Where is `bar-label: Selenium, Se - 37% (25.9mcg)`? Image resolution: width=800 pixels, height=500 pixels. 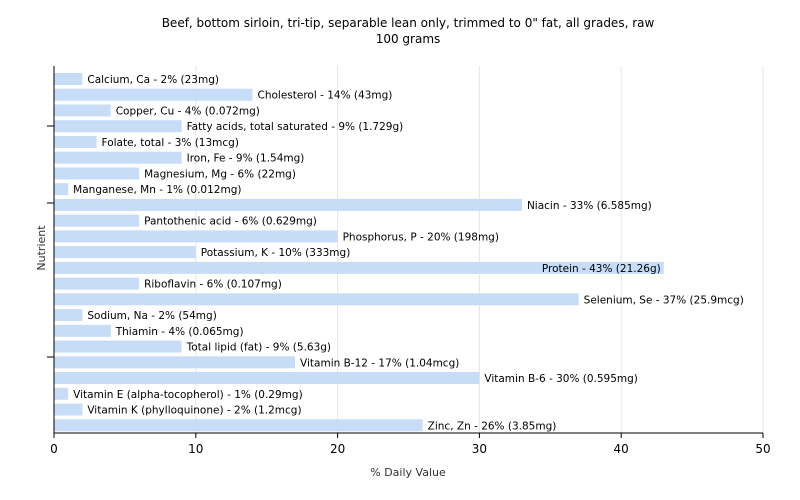 bar-label: Selenium, Se - 37% (25.9mcg) is located at coordinates (664, 300).